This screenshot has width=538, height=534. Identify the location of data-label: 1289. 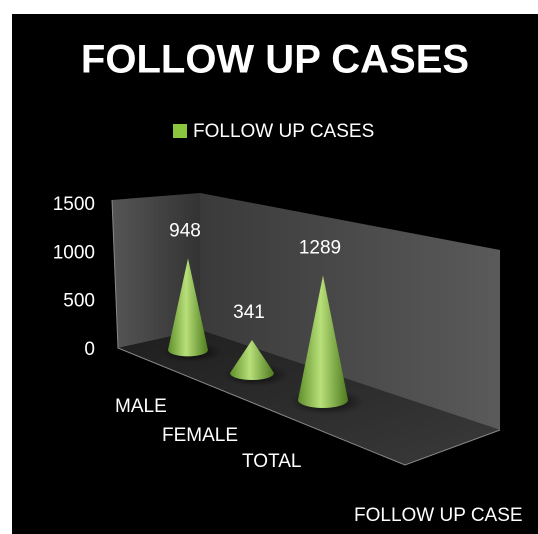
(320, 247).